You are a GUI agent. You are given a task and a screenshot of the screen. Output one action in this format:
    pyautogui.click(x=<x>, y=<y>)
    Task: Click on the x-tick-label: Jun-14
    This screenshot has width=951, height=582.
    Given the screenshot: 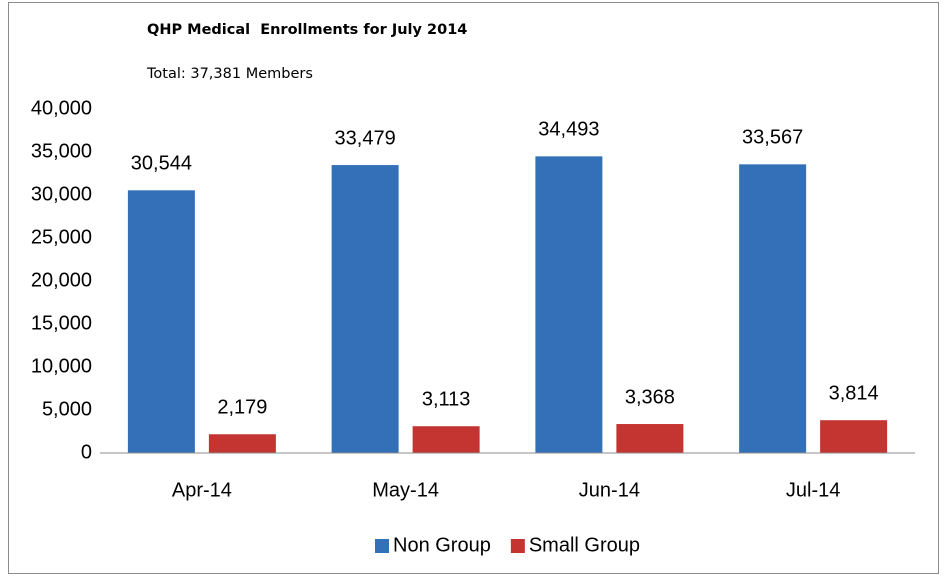 What is the action you would take?
    pyautogui.click(x=609, y=490)
    